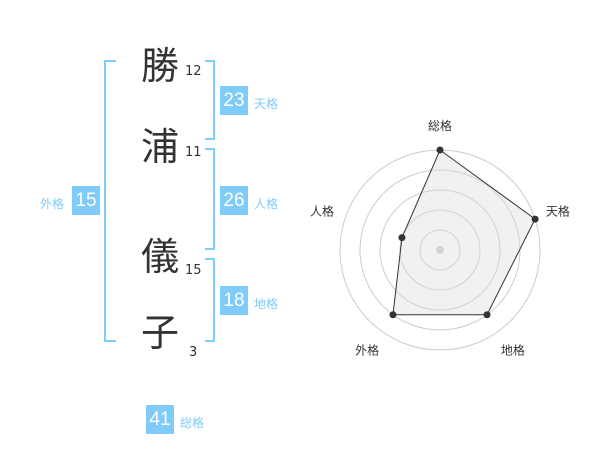 The image size is (600, 470). What do you see at coordinates (86, 200) in the screenshot?
I see `gaikaku-value: 15` at bounding box center [86, 200].